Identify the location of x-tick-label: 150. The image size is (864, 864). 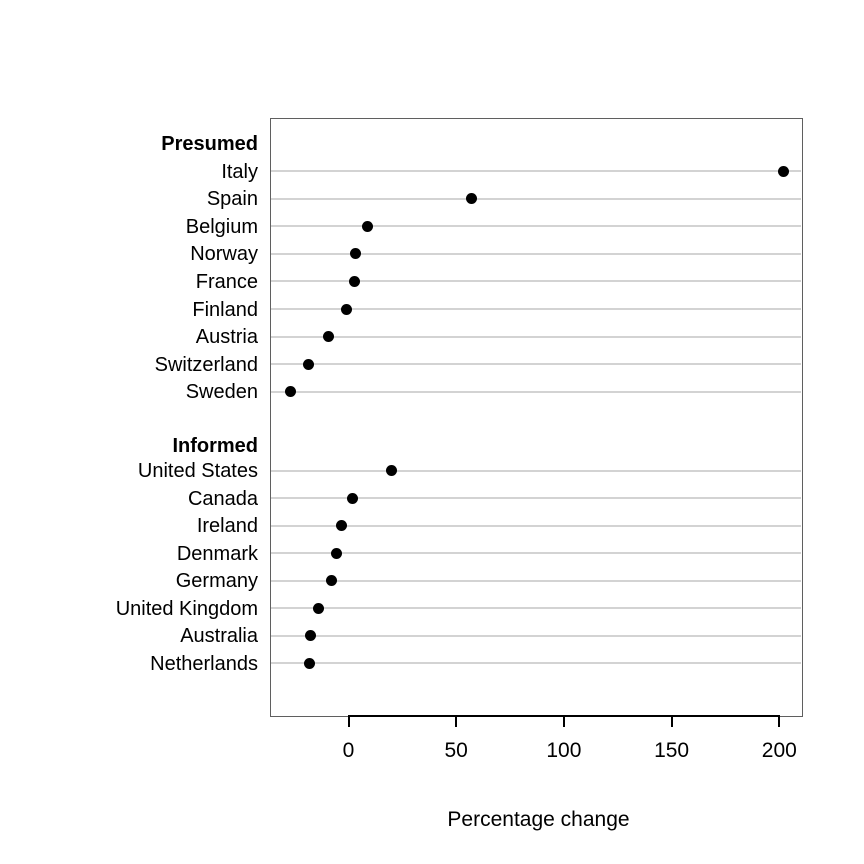
(672, 750).